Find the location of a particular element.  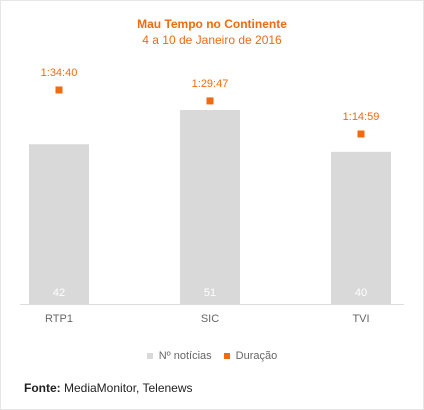

legend-item-noticias: Nº notícias is located at coordinates (179, 356).